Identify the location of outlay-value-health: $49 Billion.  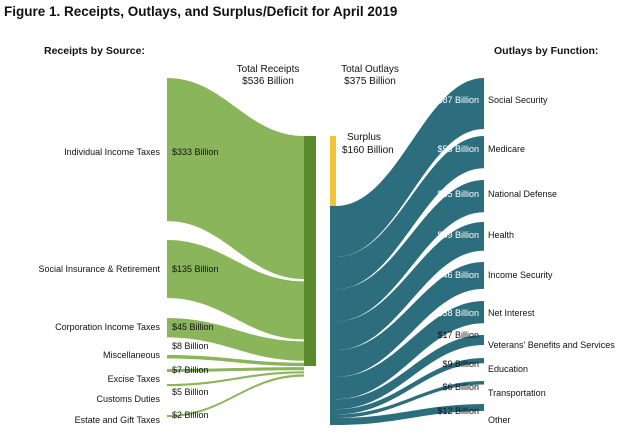
(458, 235).